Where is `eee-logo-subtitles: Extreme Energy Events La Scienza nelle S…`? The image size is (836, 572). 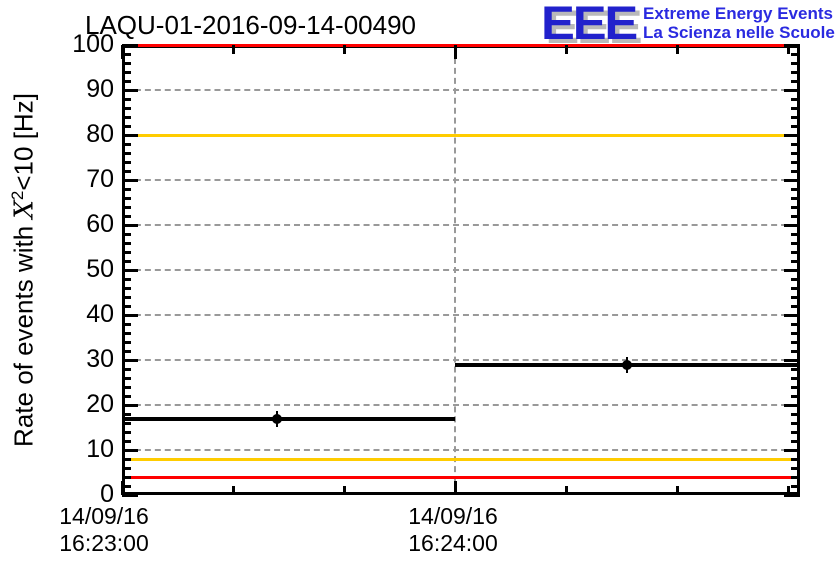
eee-logo-subtitles: Extreme Energy Events La Scienza nelle S… is located at coordinates (739, 23).